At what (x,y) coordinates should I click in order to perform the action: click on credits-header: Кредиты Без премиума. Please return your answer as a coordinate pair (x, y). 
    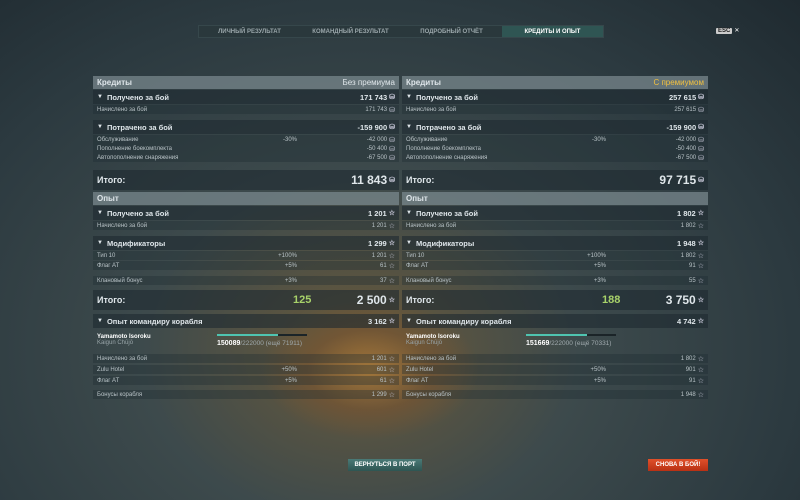
    Looking at the image, I should click on (246, 82).